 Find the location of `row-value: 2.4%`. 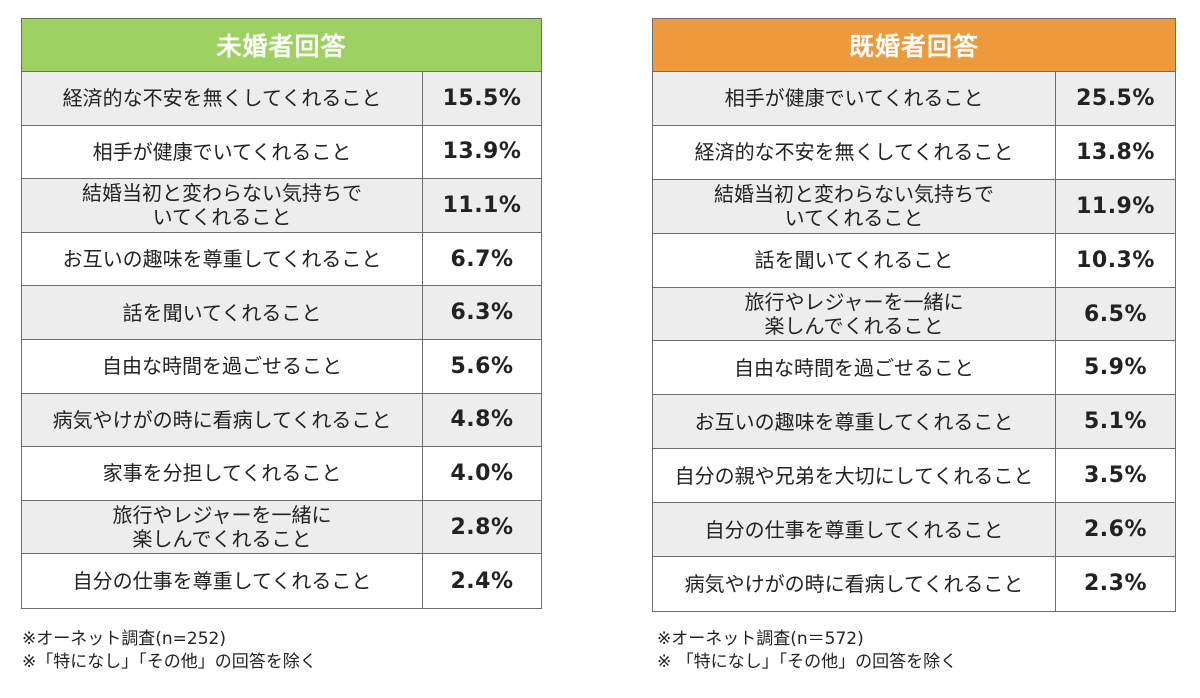

row-value: 2.4% is located at coordinates (482, 581).